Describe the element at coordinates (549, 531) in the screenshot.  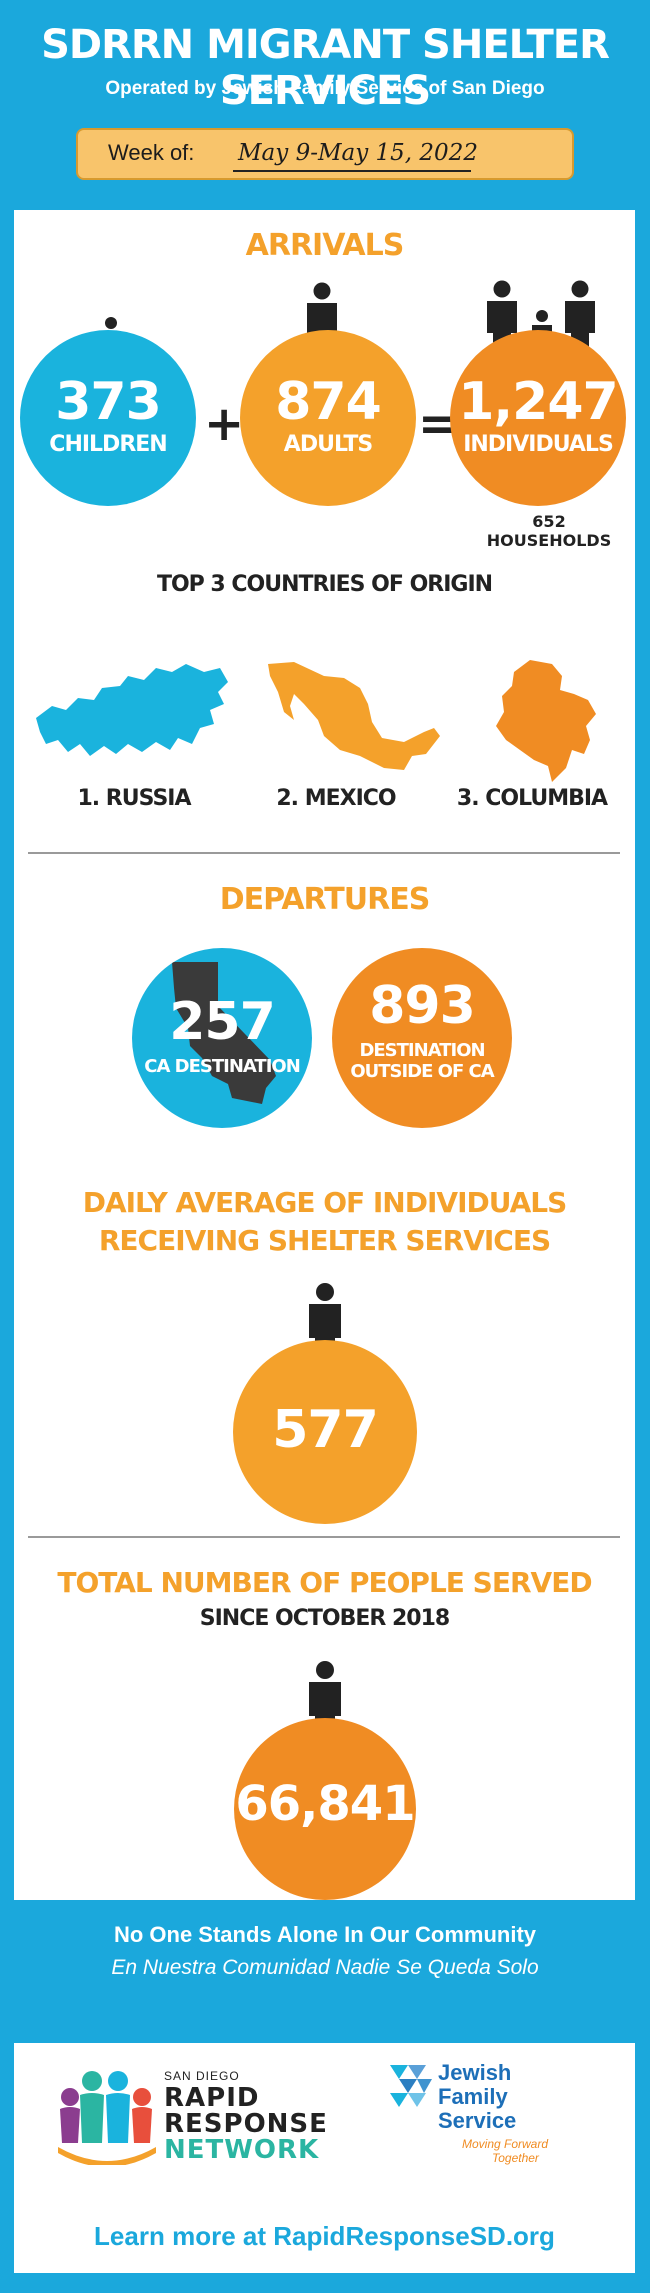
I see `households-count: 652 HOUSEHOLDS` at that location.